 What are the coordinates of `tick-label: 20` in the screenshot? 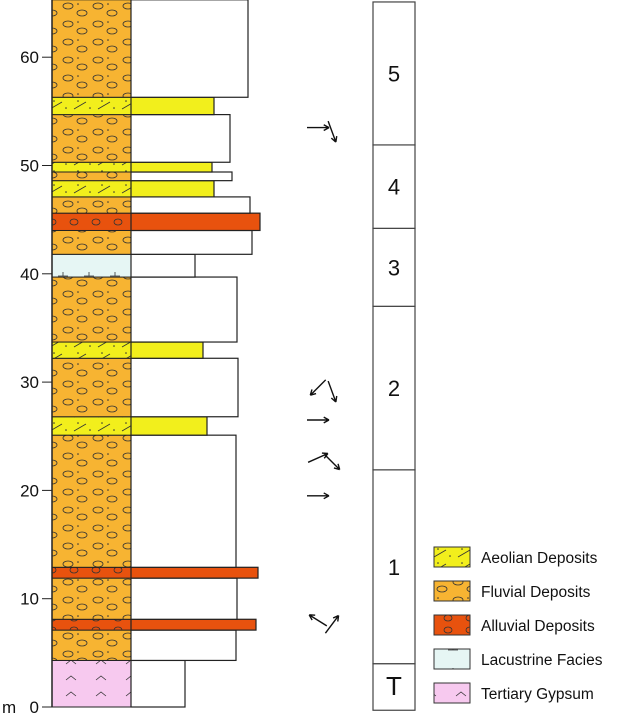 It's located at (29, 490).